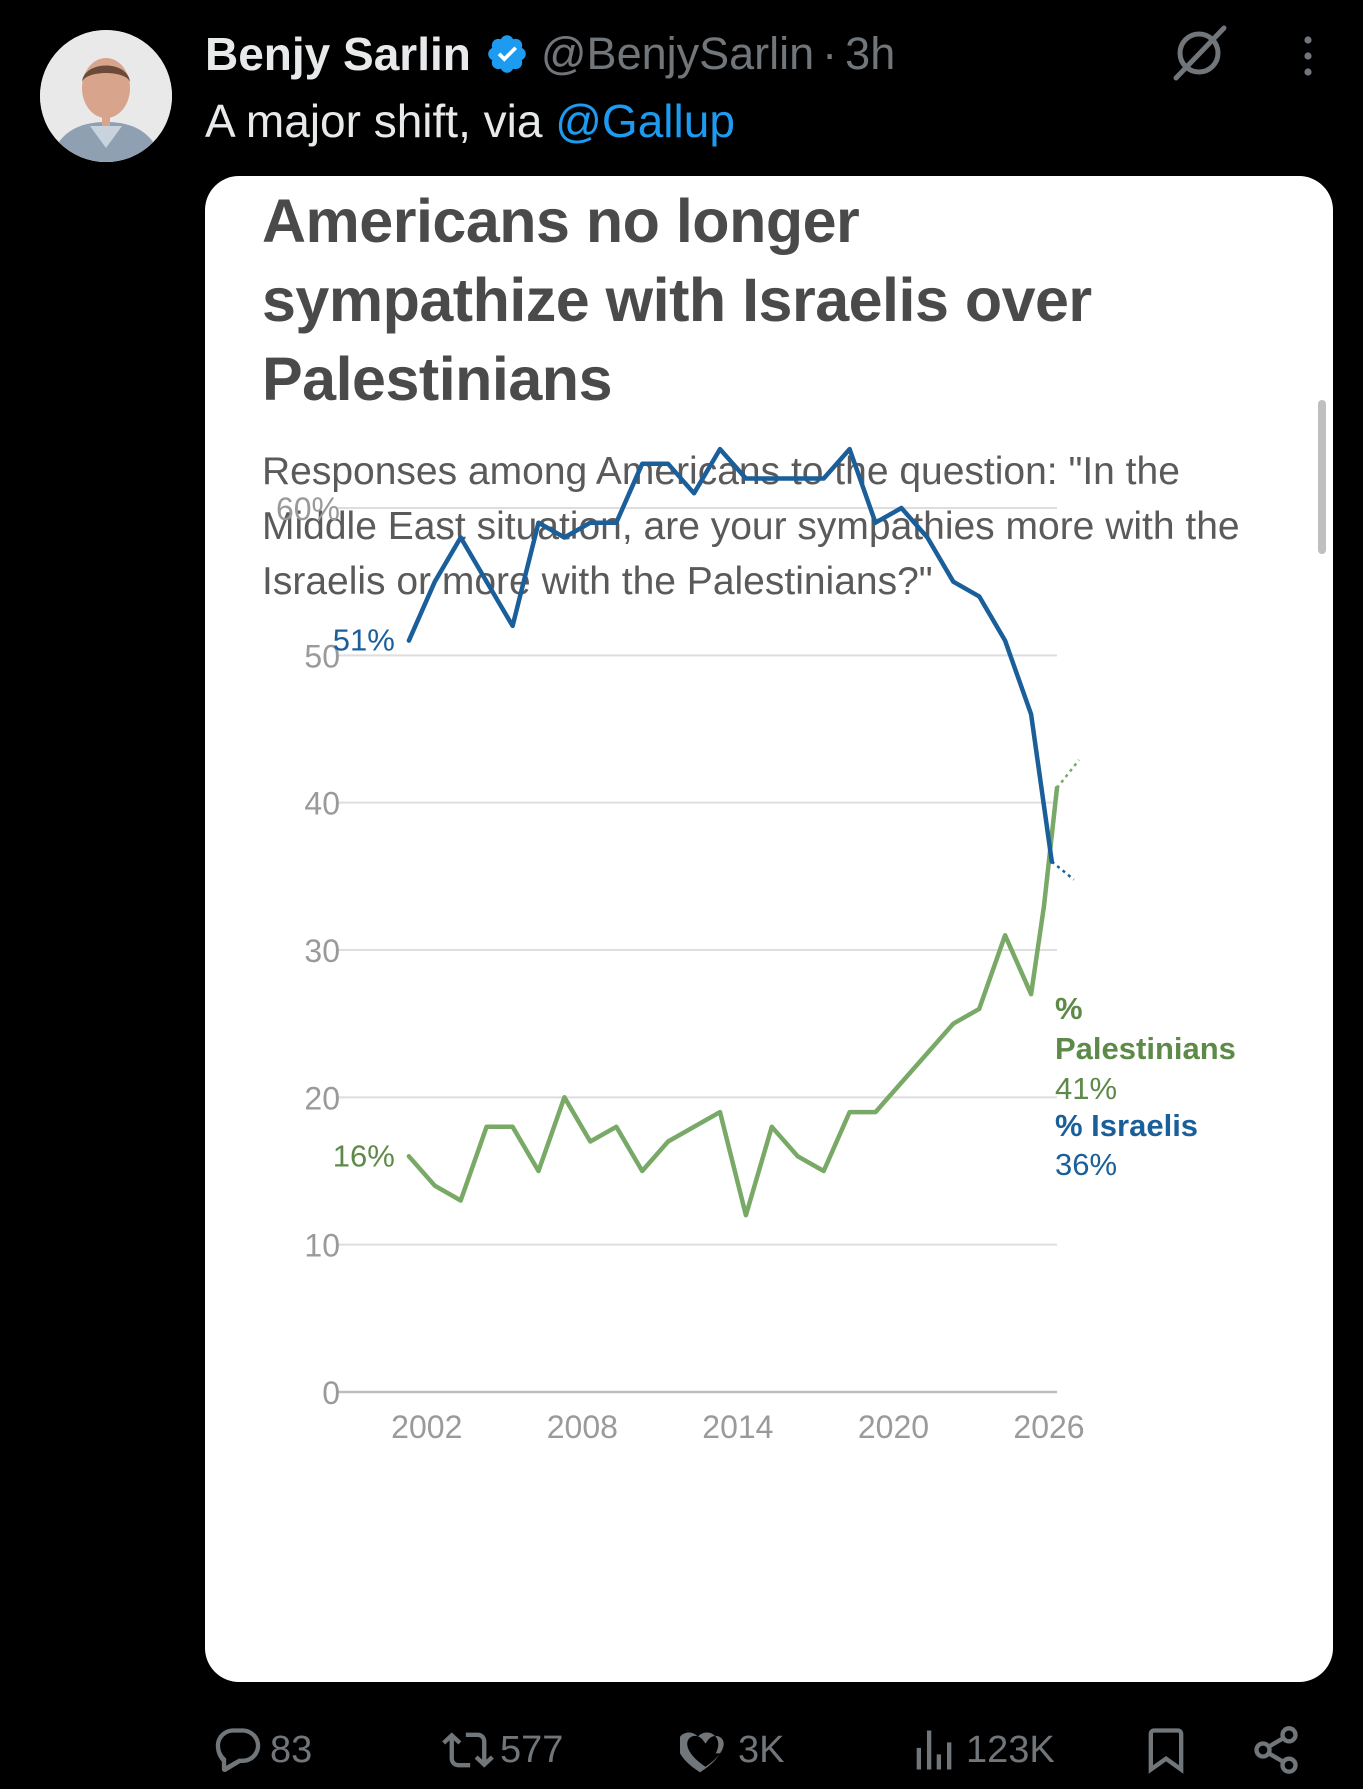 Image resolution: width=1363 pixels, height=1789 pixels. What do you see at coordinates (331, 1393) in the screenshot?
I see `y-tick-label: 0` at bounding box center [331, 1393].